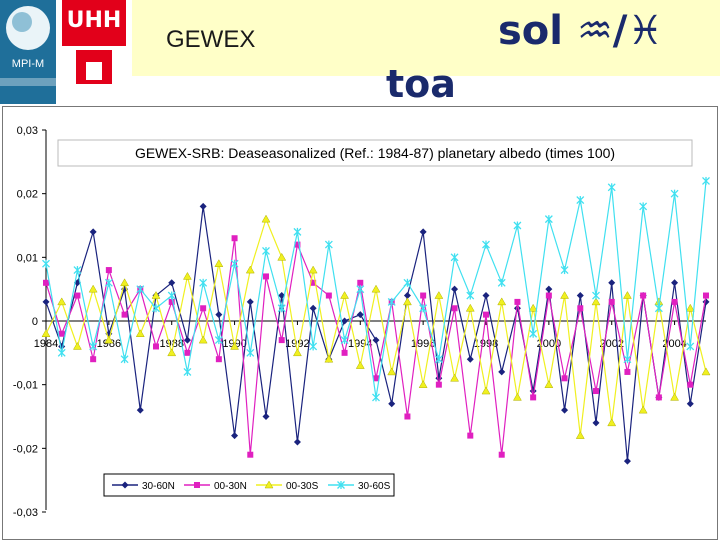 This screenshot has height=540, width=720. I want to click on legend-label: 30-60S, so click(374, 486).